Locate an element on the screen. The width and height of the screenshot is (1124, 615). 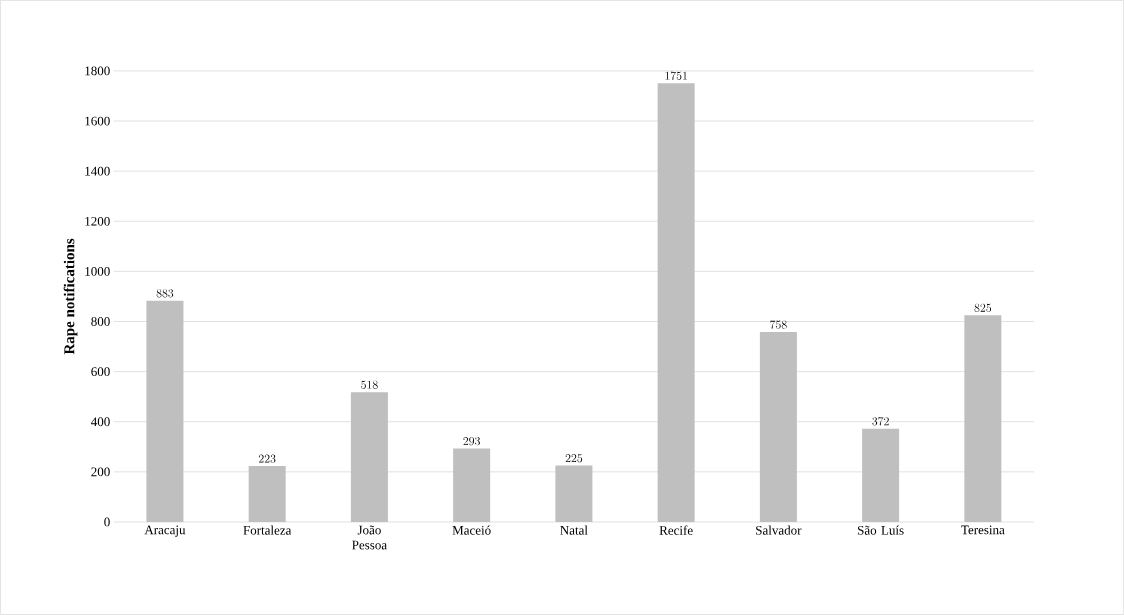
data-label: 758 is located at coordinates (778, 324).